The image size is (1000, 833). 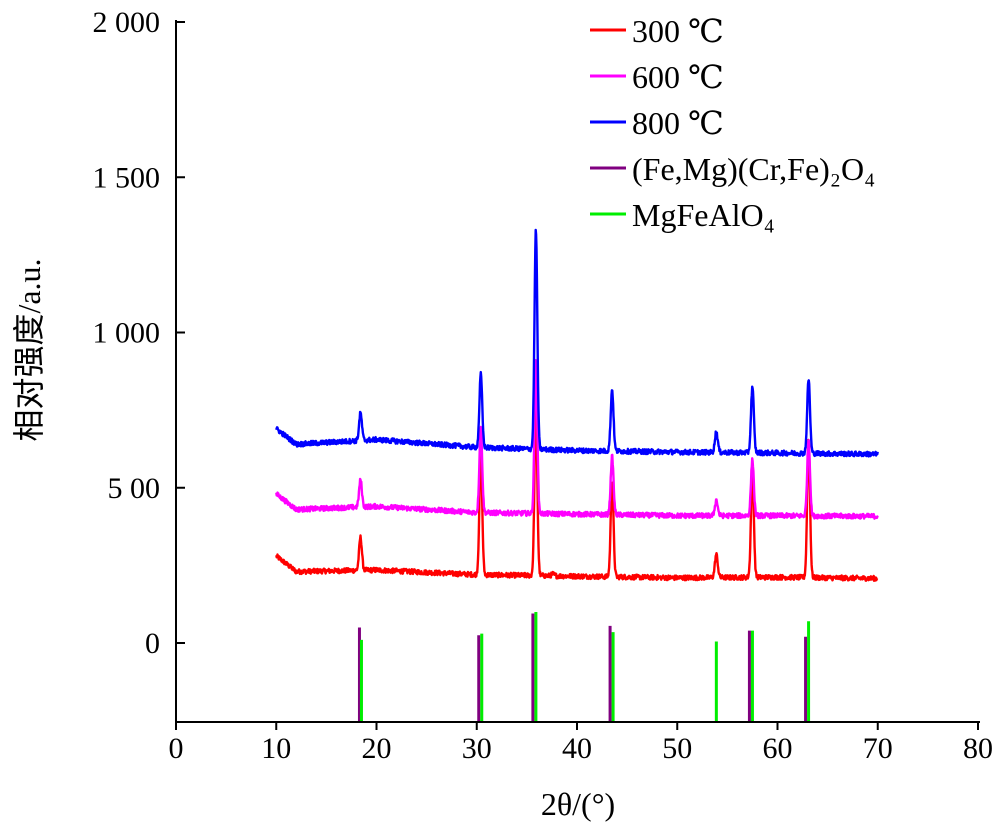 I want to click on x-tick-label: 60, so click(x=778, y=748).